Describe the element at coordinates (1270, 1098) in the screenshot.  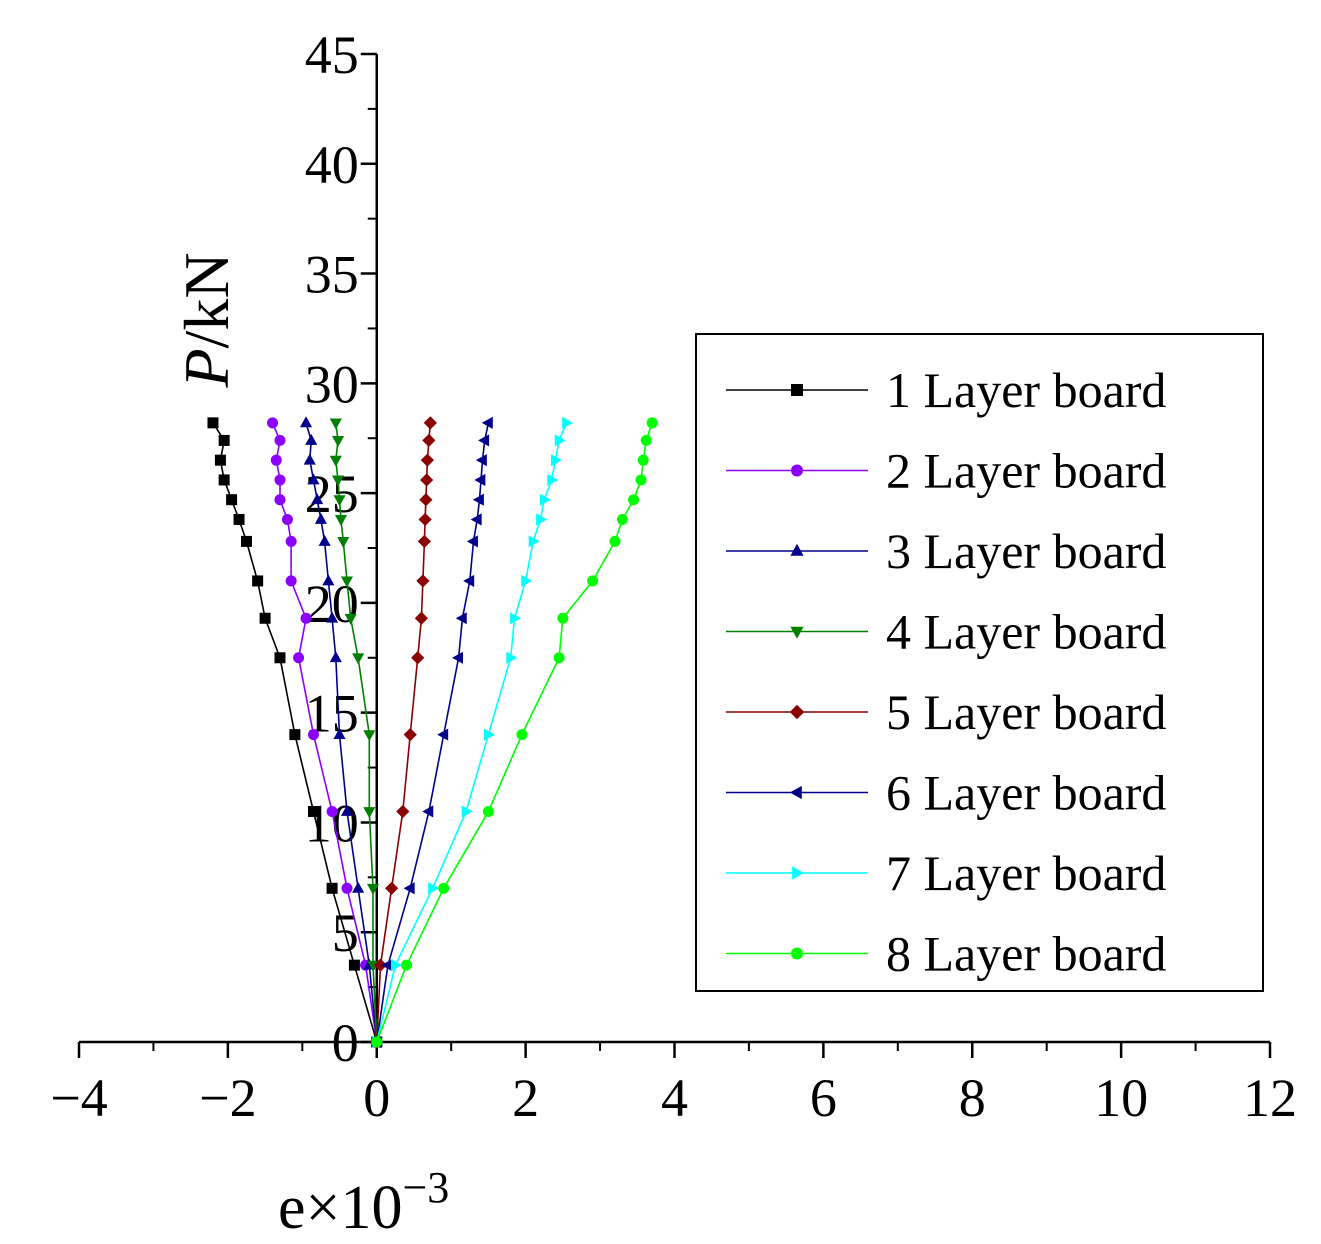
I see `x-tick-label: 12` at that location.